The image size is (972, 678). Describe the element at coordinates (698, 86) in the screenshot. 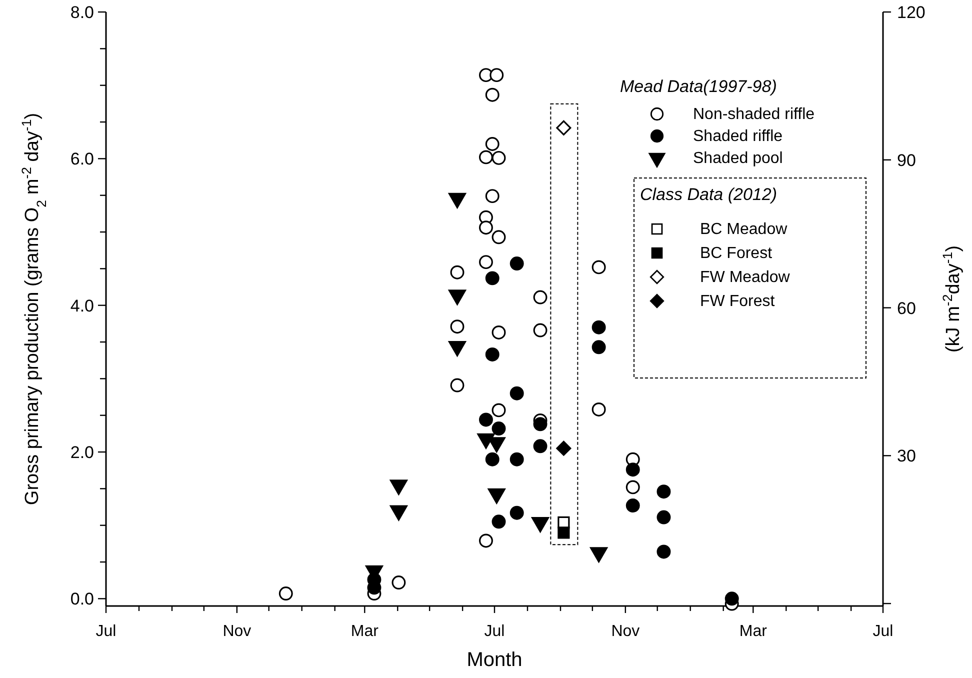

I see `text: Mead Data(1997-98)` at that location.